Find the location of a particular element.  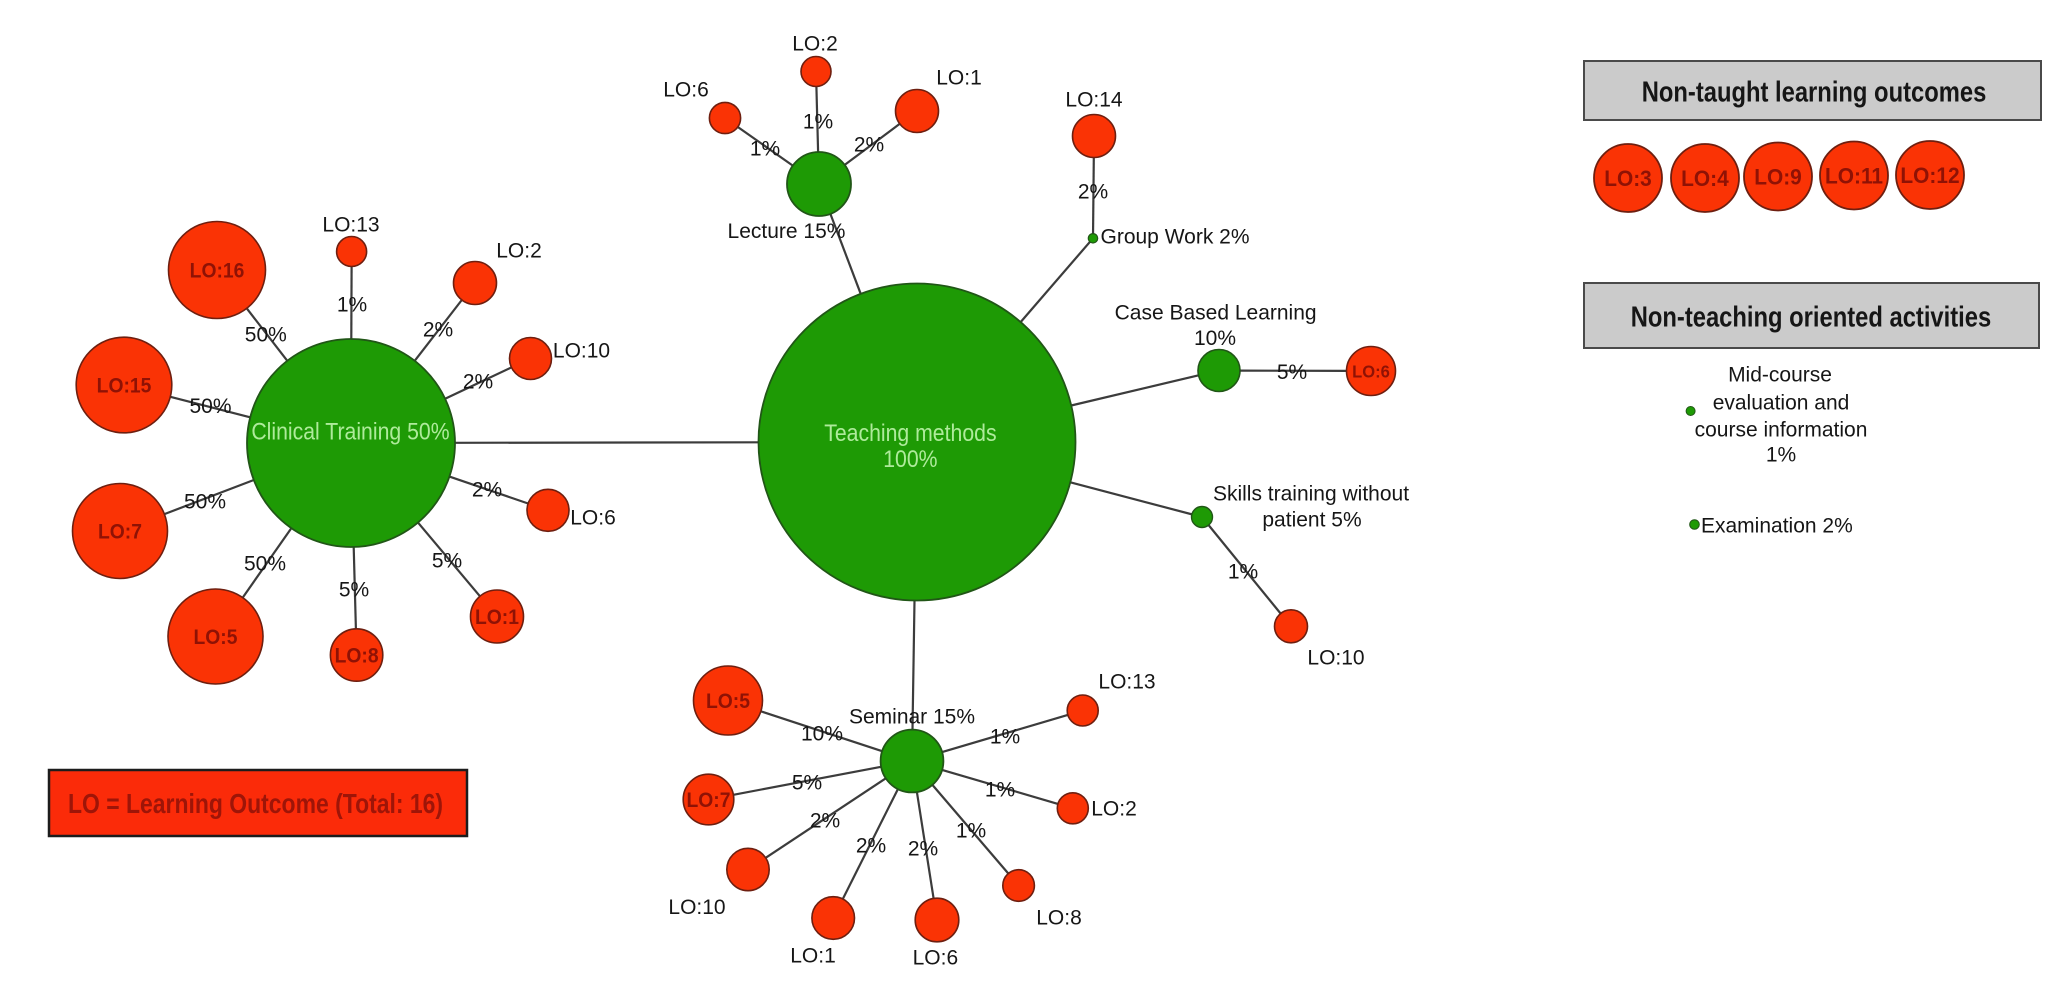

svg-text: LO:14 is located at coordinates (1094, 100).